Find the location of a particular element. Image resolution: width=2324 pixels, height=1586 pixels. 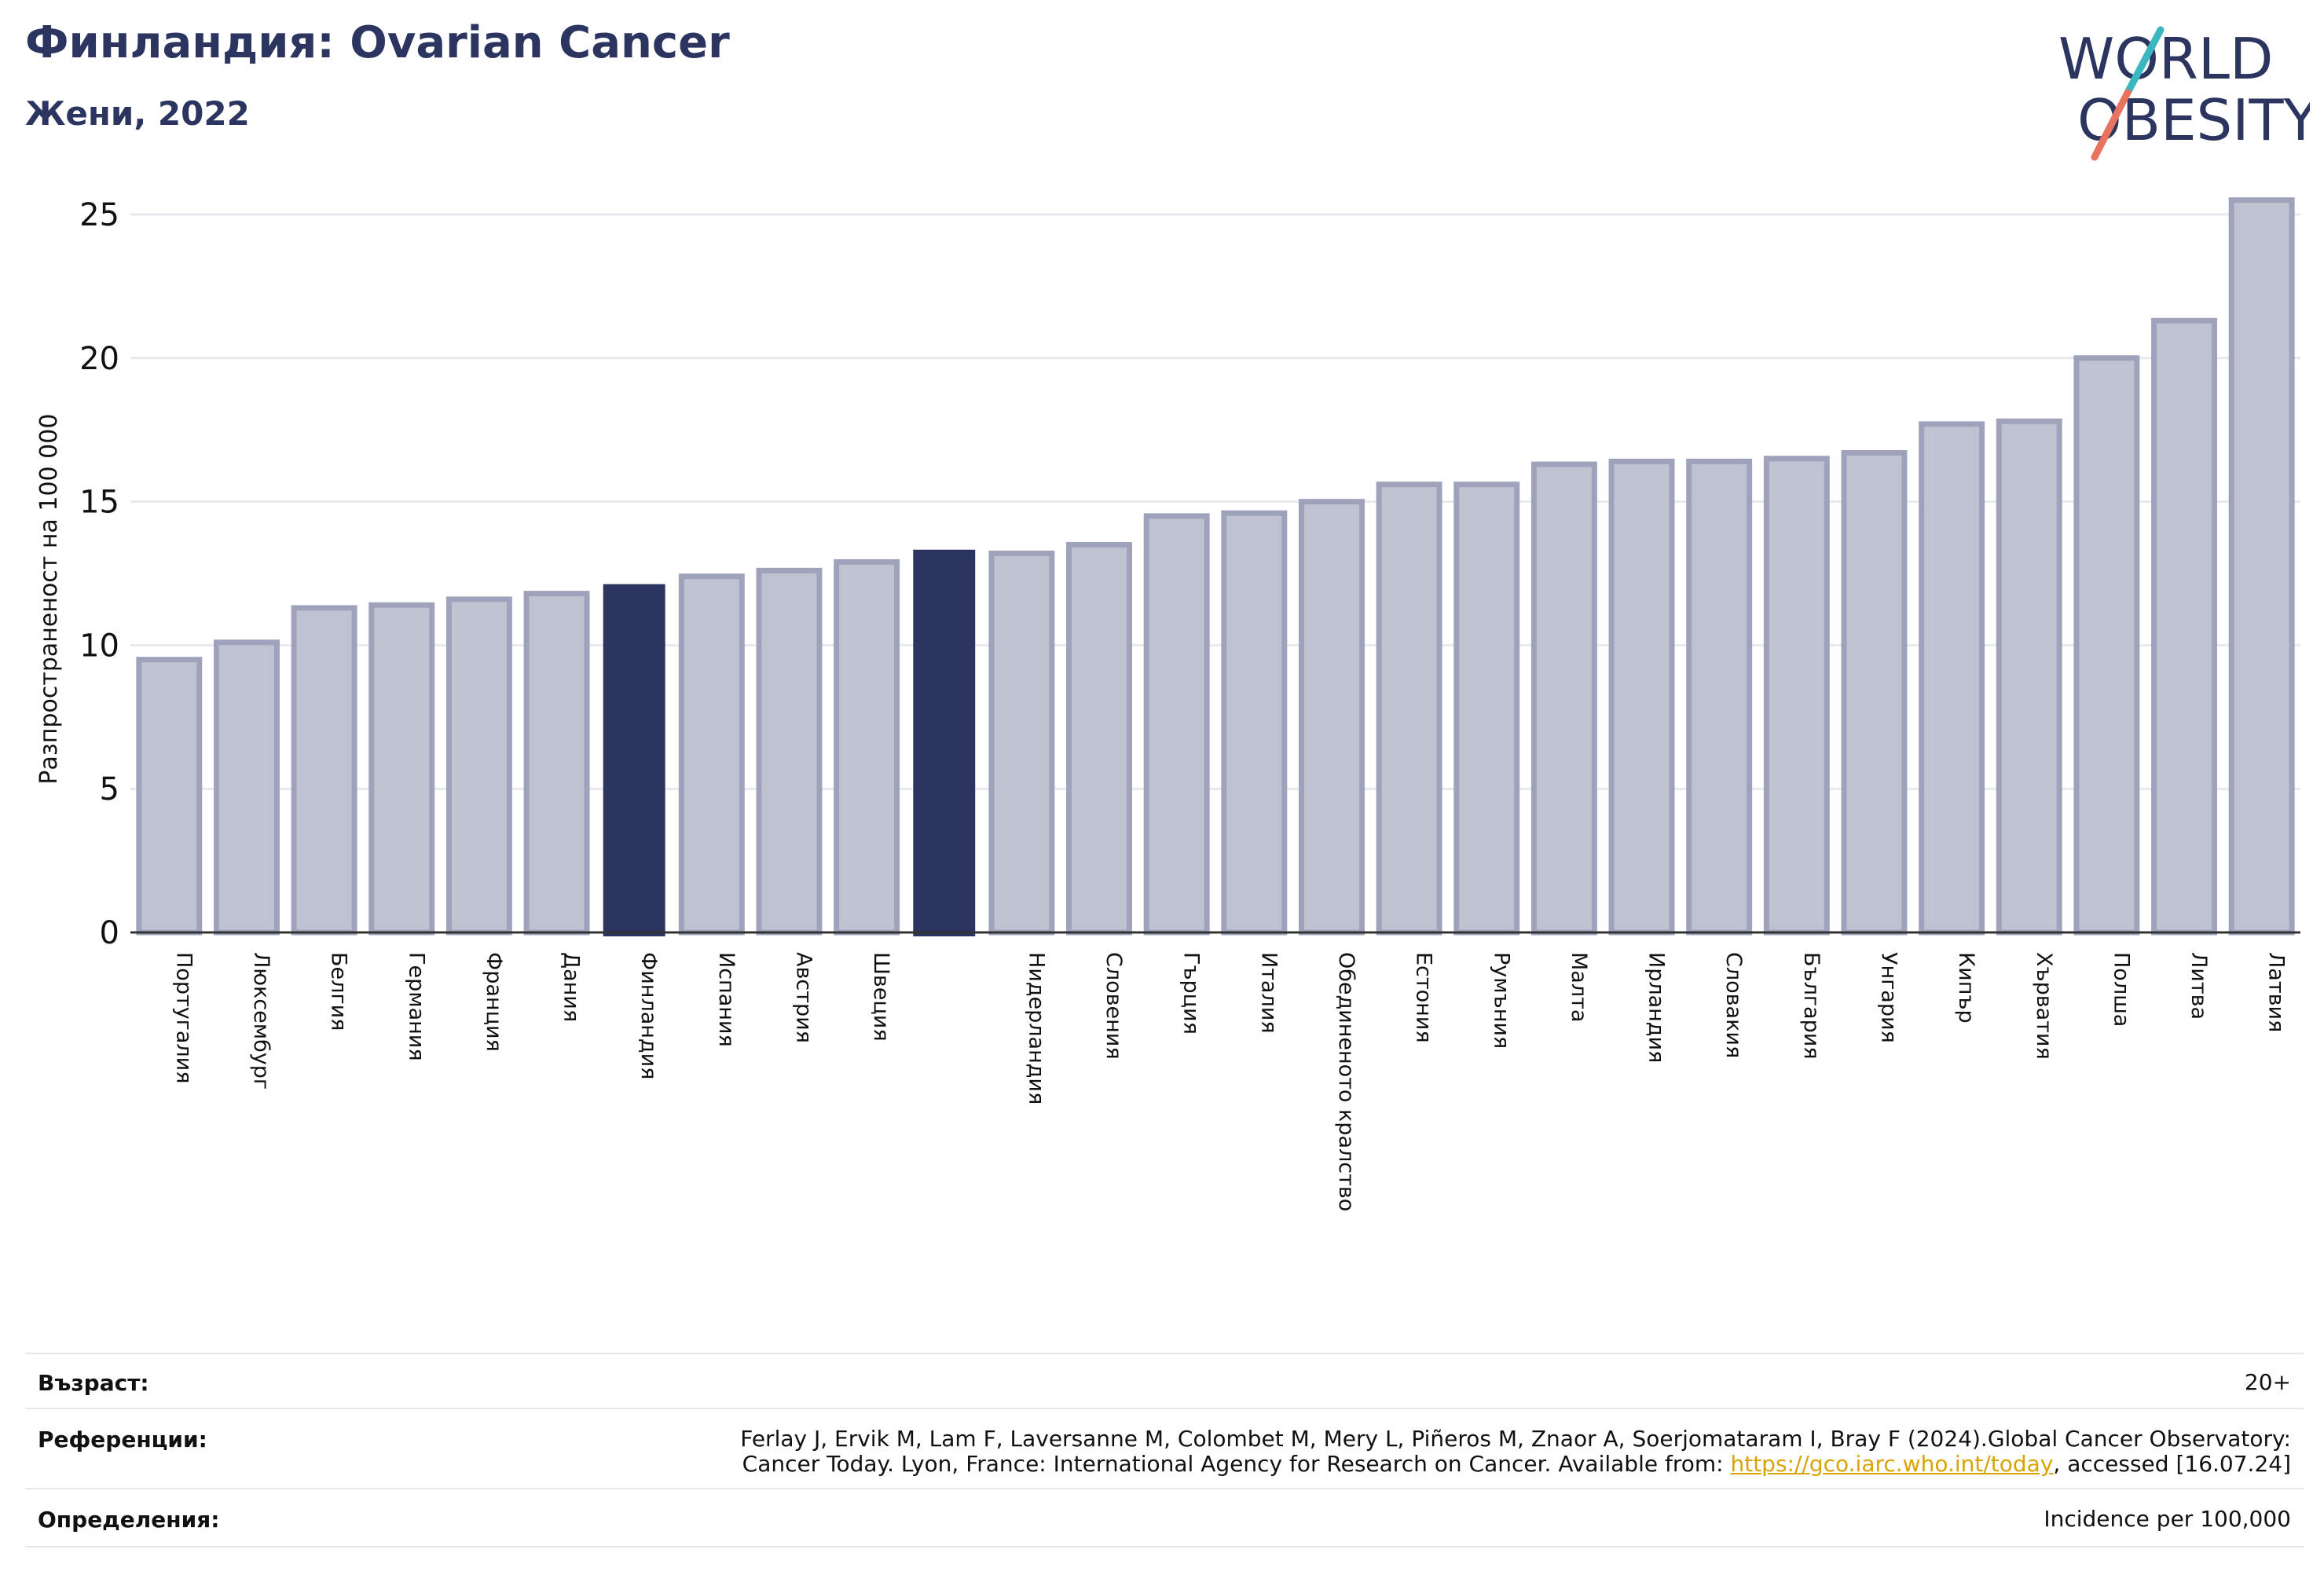

x-tick-label: Гърция is located at coordinates (1191, 993).